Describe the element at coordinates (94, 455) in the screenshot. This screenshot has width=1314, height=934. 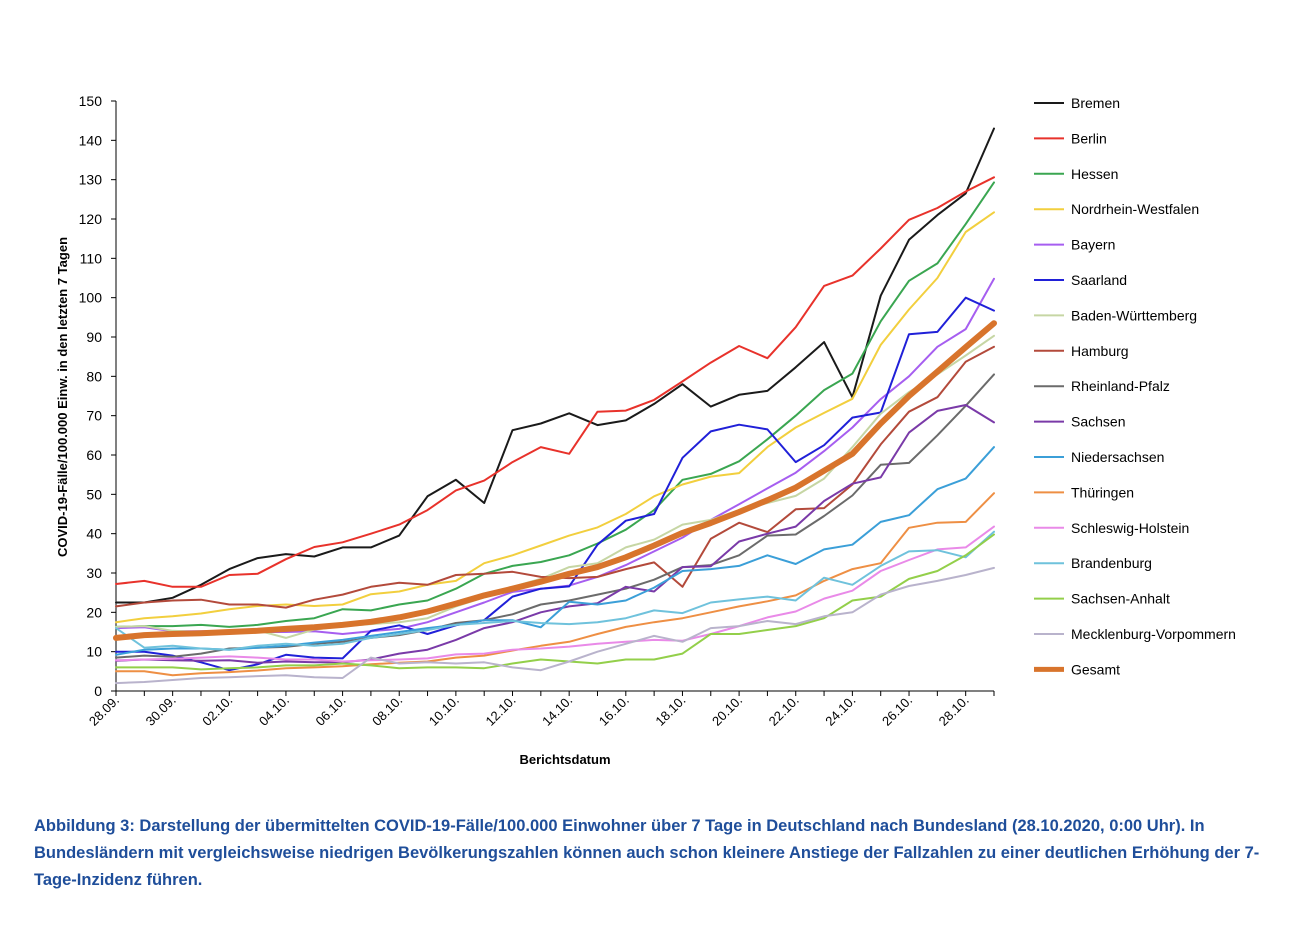
I see `y-tick-label: 60` at that location.